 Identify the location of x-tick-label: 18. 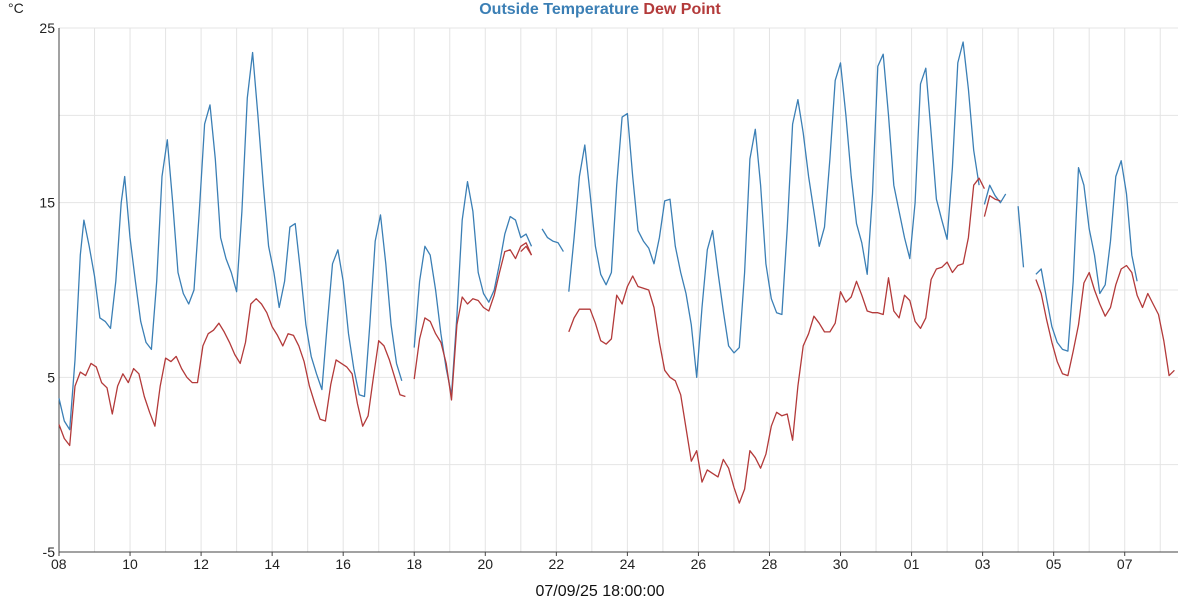
(414, 564).